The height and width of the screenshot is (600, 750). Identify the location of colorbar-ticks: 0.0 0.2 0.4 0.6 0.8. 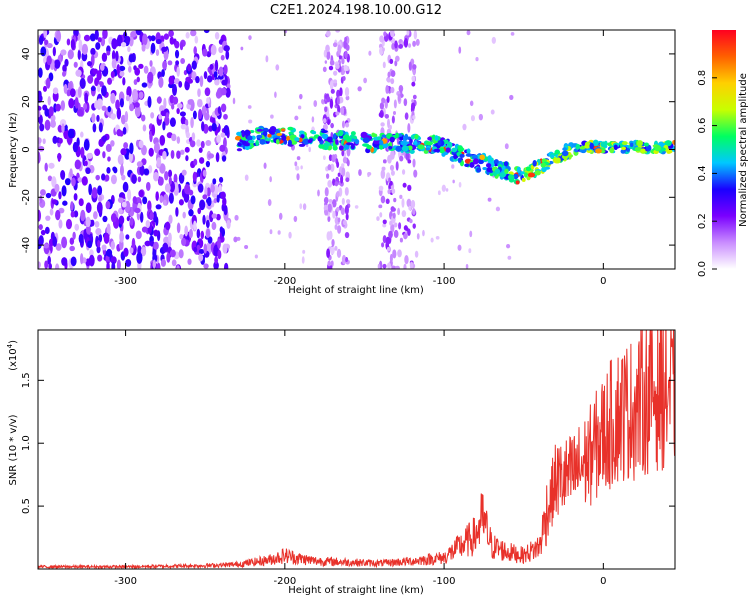
(707, 173).